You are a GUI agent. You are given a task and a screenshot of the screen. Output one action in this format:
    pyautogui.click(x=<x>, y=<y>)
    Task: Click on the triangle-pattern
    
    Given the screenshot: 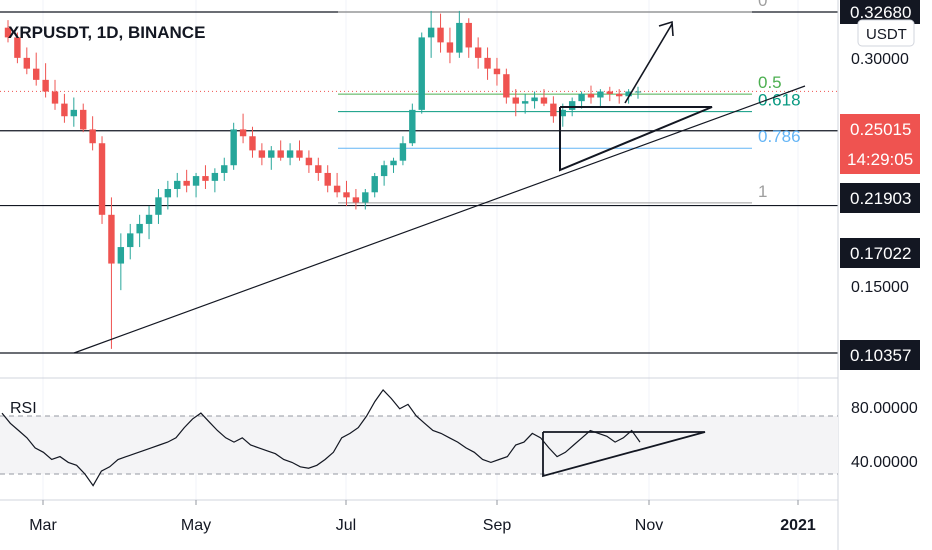 What is the action you would take?
    pyautogui.click(x=636, y=139)
    